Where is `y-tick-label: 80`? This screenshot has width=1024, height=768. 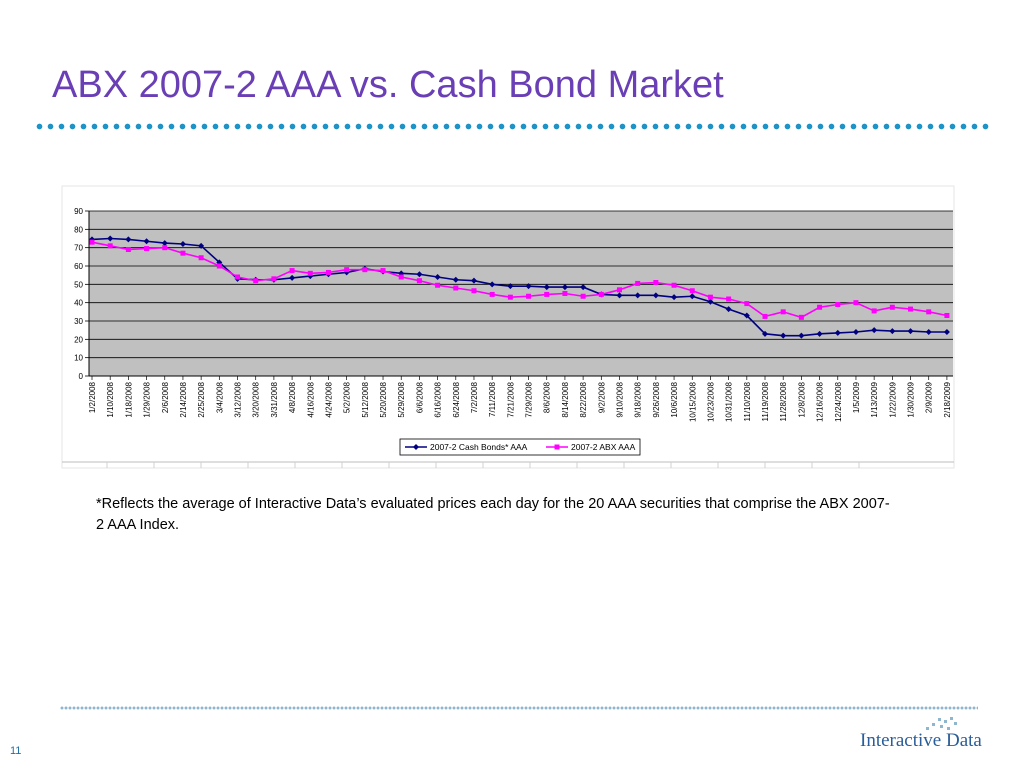
y-tick-label: 80 is located at coordinates (78, 229).